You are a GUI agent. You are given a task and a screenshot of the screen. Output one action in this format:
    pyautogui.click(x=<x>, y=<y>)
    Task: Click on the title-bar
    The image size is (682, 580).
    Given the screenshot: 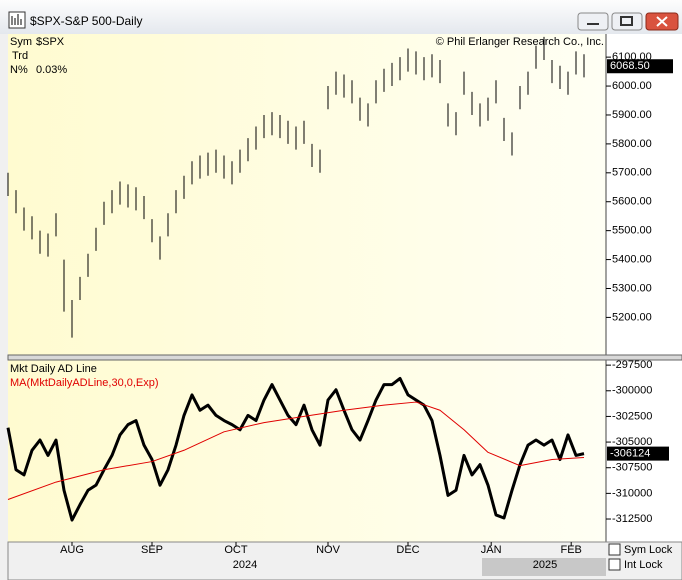 What is the action you would take?
    pyautogui.click(x=341, y=17)
    